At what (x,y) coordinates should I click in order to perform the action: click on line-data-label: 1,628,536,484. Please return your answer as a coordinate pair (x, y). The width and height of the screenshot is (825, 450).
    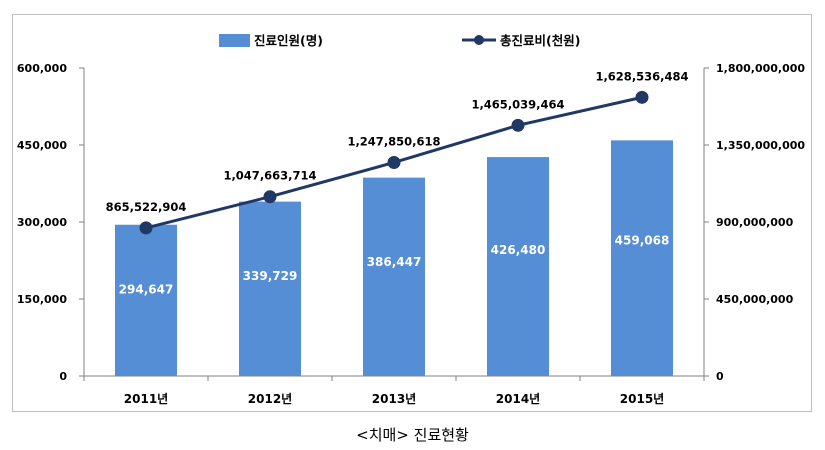
    Looking at the image, I should click on (641, 76).